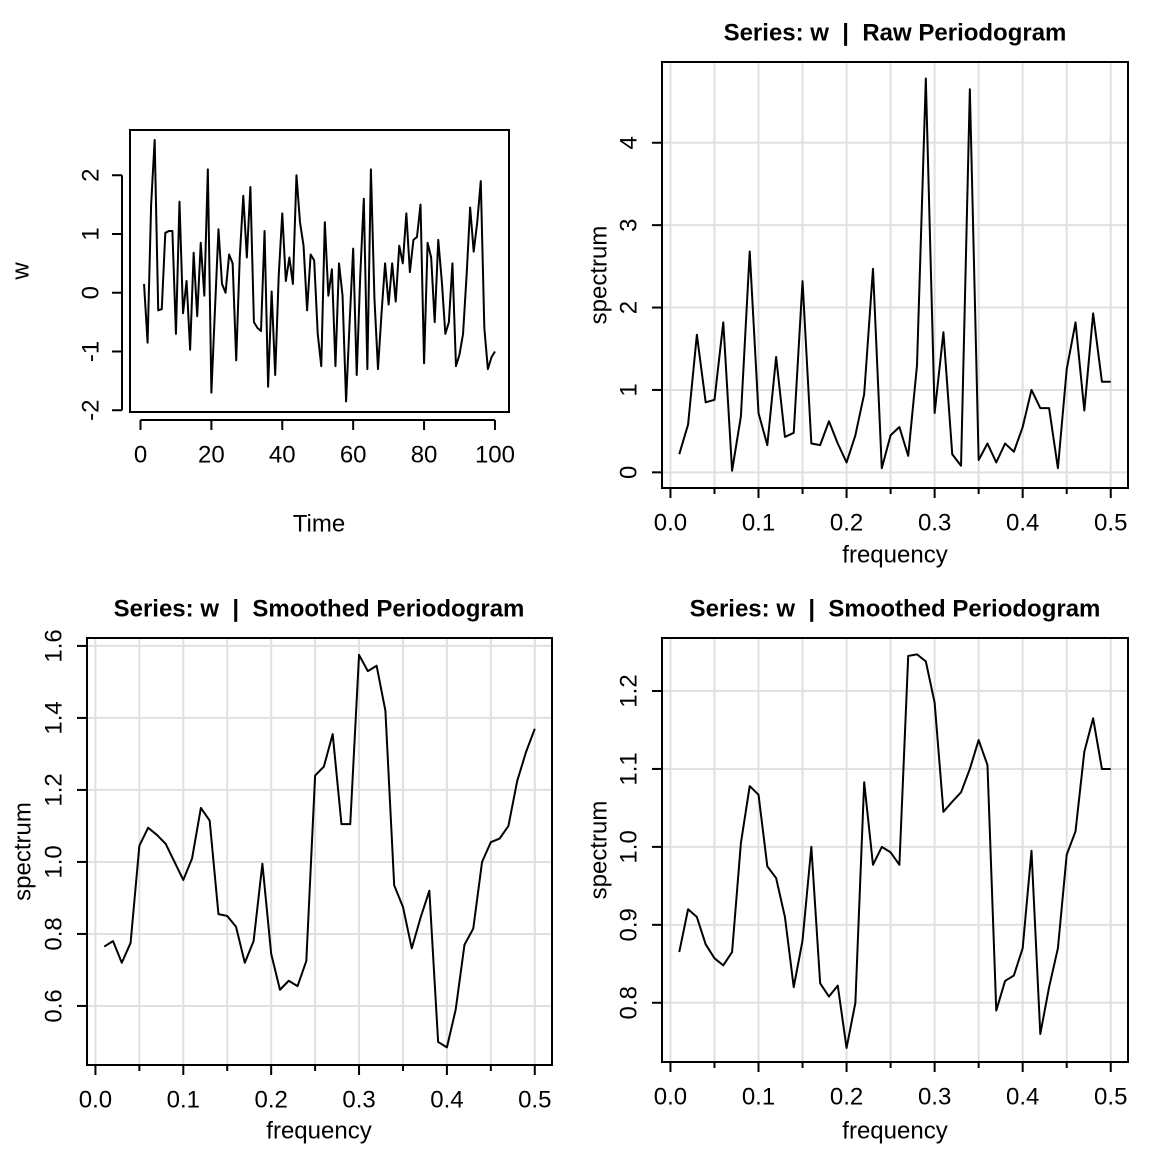 This screenshot has width=1152, height=1152. What do you see at coordinates (140, 454) in the screenshot?
I see `x-tick-label: 0` at bounding box center [140, 454].